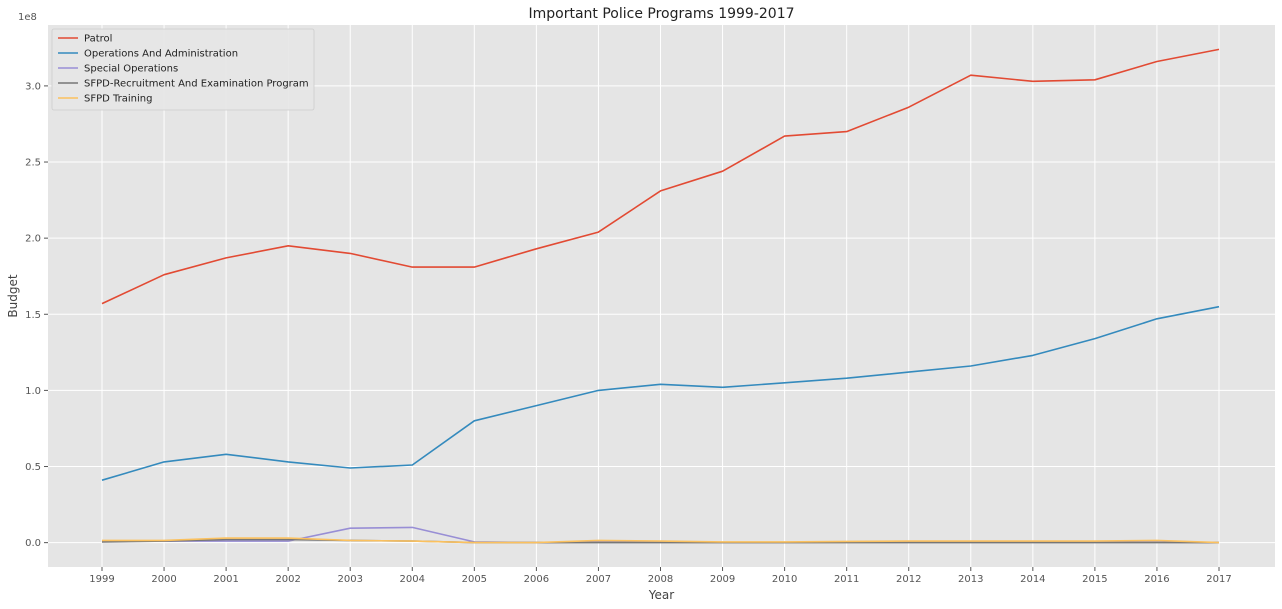 This screenshot has width=1282, height=609. Describe the element at coordinates (118, 99) in the screenshot. I see `legend-entry-4: SFPD Training` at that location.